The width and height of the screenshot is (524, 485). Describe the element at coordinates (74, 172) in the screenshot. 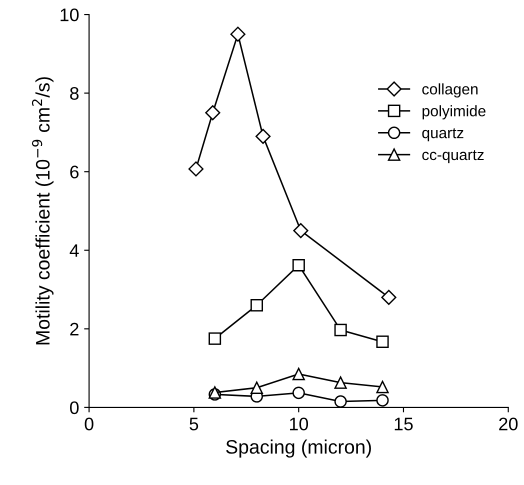

I see `y-tick-label: 6` at that location.